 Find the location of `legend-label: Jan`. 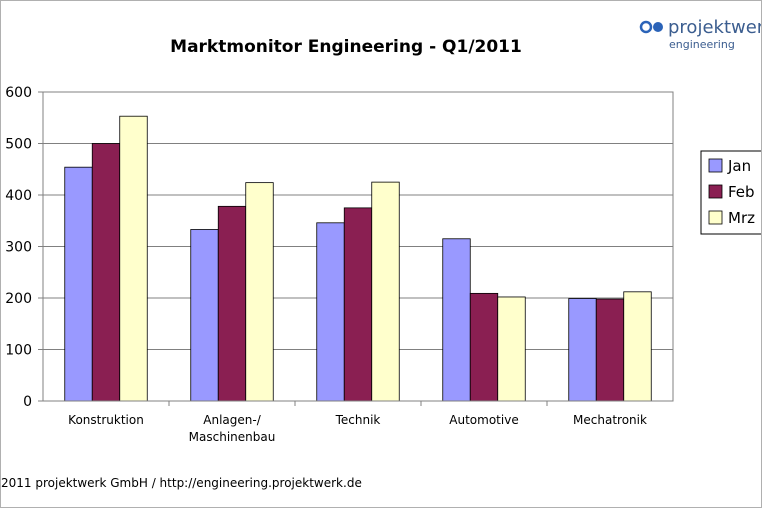

legend-label: Jan is located at coordinates (739, 166).